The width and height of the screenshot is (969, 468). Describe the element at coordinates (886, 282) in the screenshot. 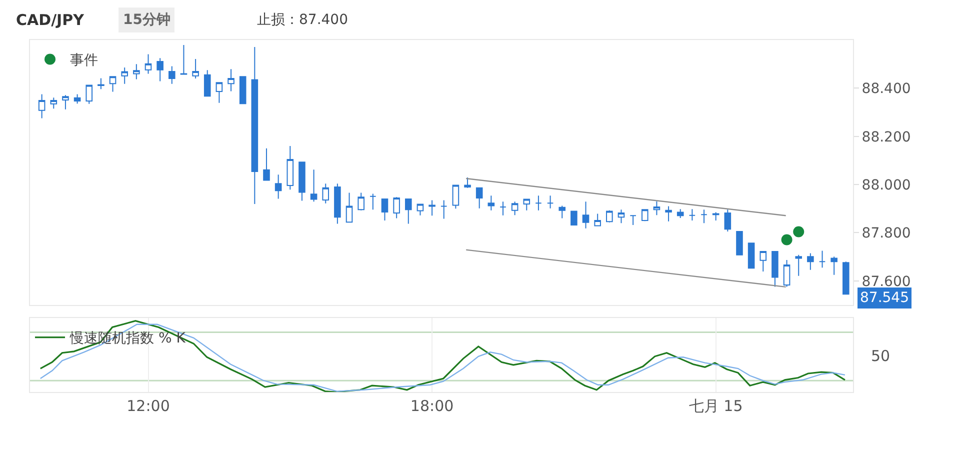

I see `y-tick-label: 87.600` at that location.